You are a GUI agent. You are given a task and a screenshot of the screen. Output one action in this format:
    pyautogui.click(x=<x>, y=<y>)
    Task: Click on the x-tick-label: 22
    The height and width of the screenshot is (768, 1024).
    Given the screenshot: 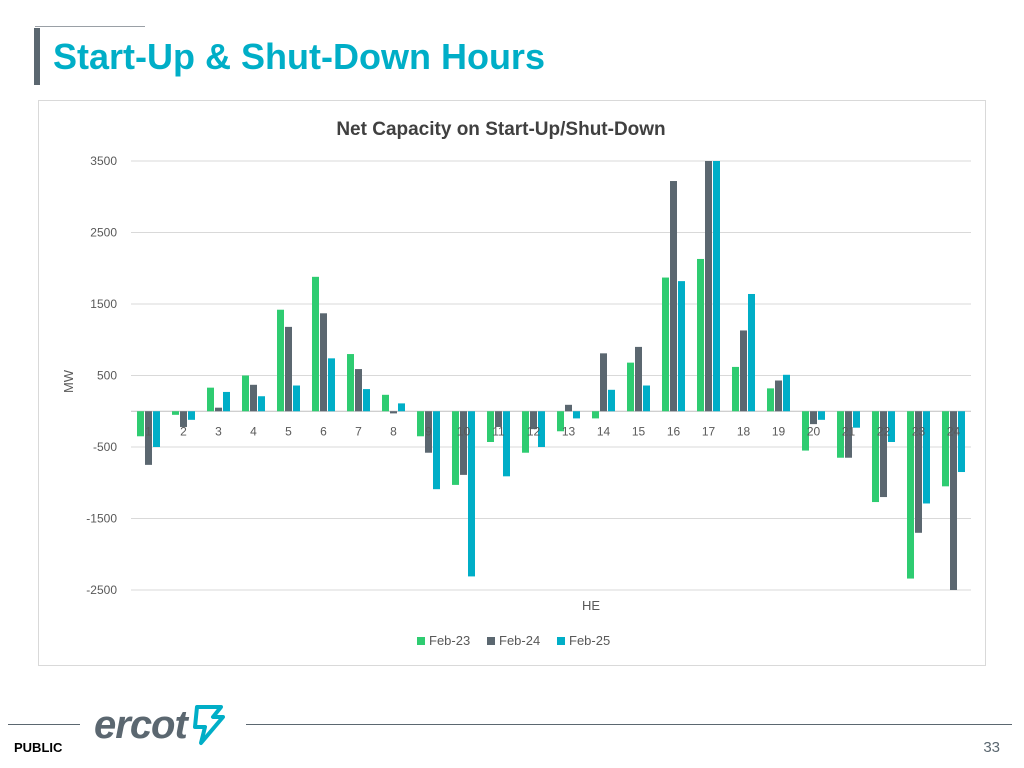 What is the action you would take?
    pyautogui.click(x=884, y=431)
    